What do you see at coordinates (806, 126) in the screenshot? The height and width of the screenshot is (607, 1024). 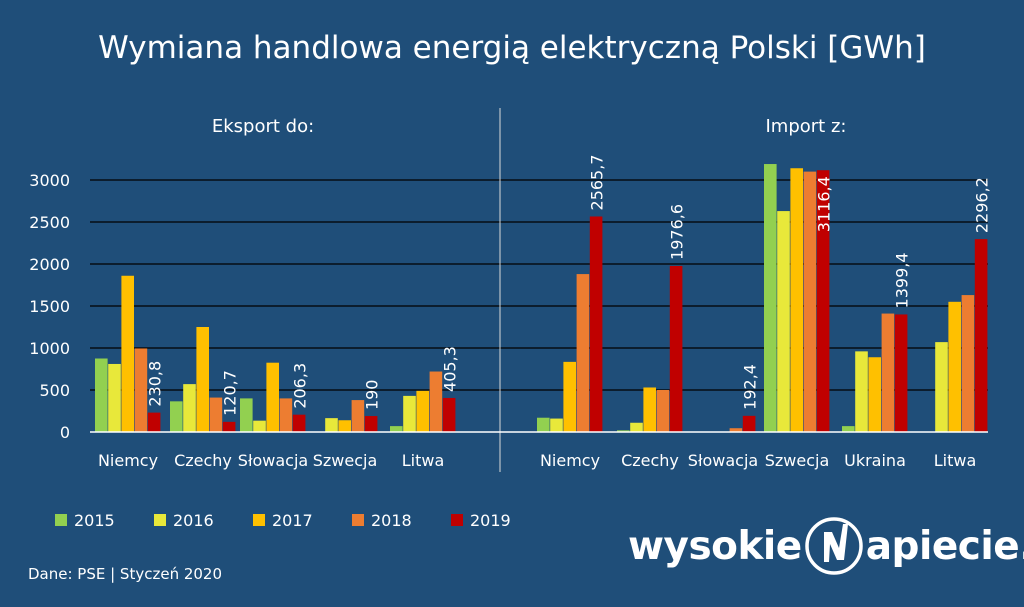 I see `panel-label: Import z:` at bounding box center [806, 126].